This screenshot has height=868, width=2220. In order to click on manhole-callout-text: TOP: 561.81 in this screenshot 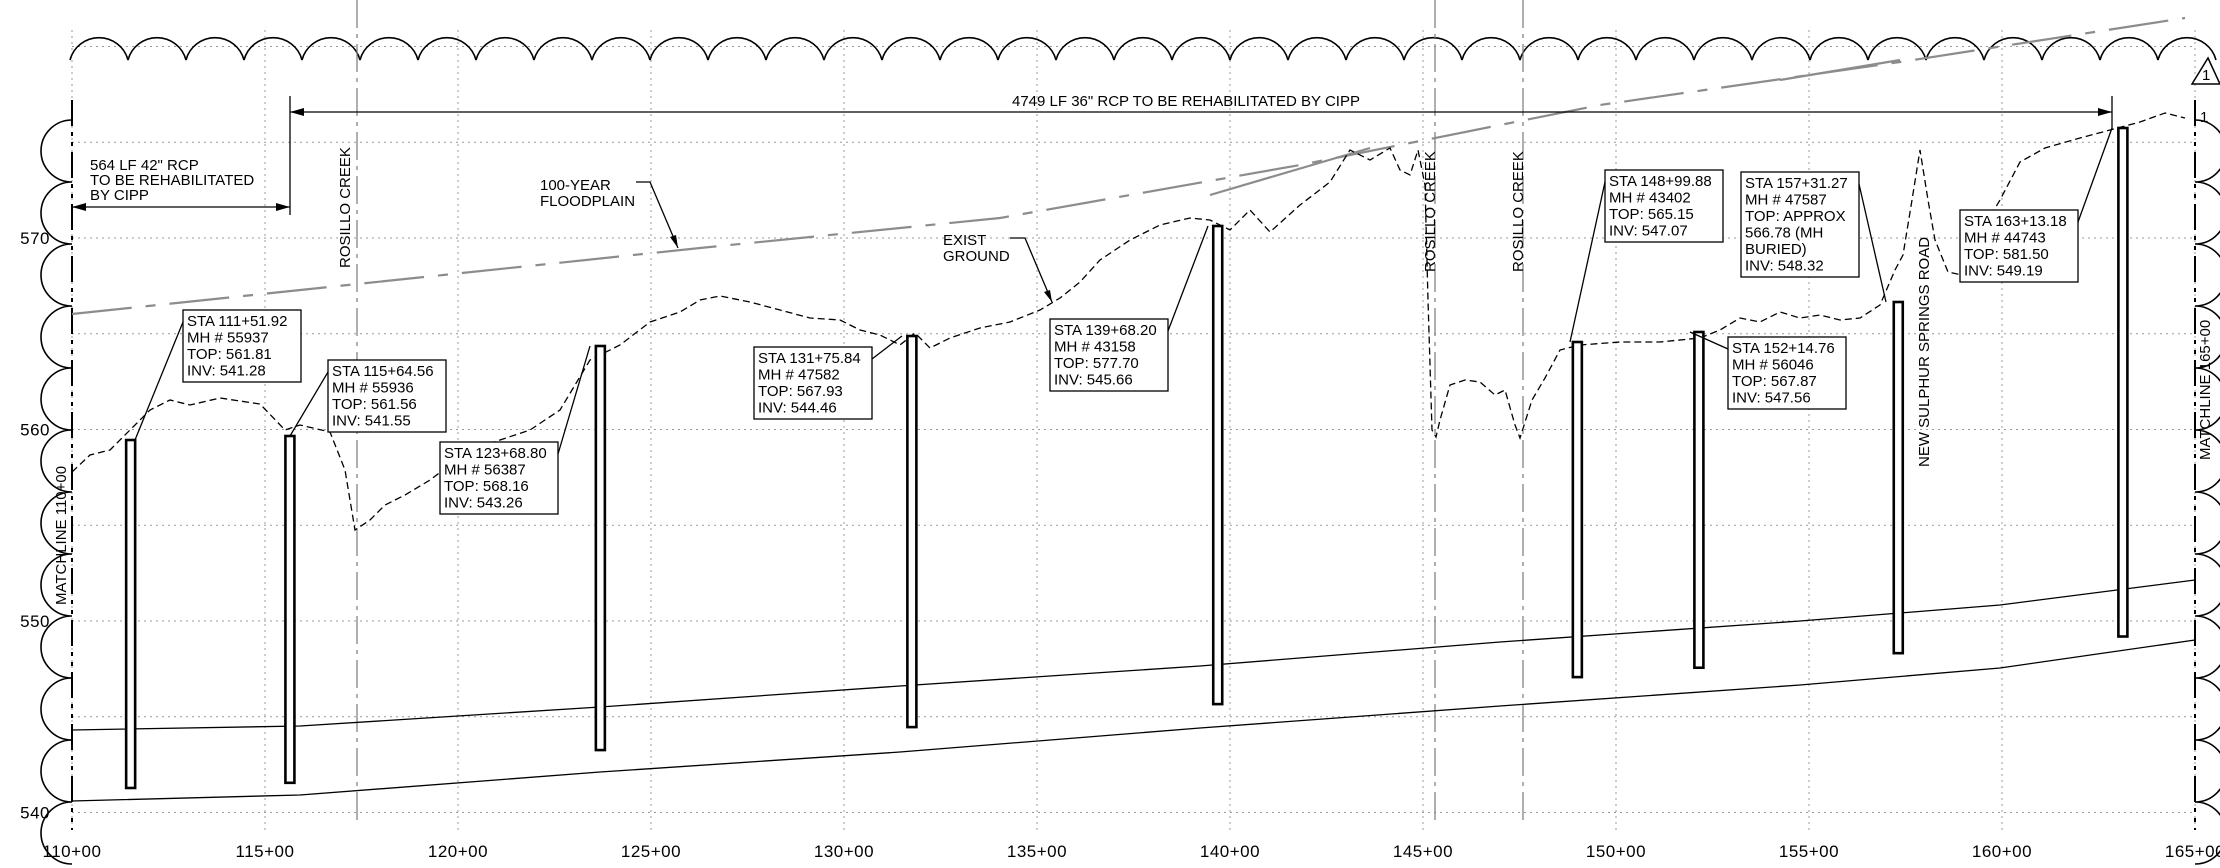, I will do `click(229, 354)`.